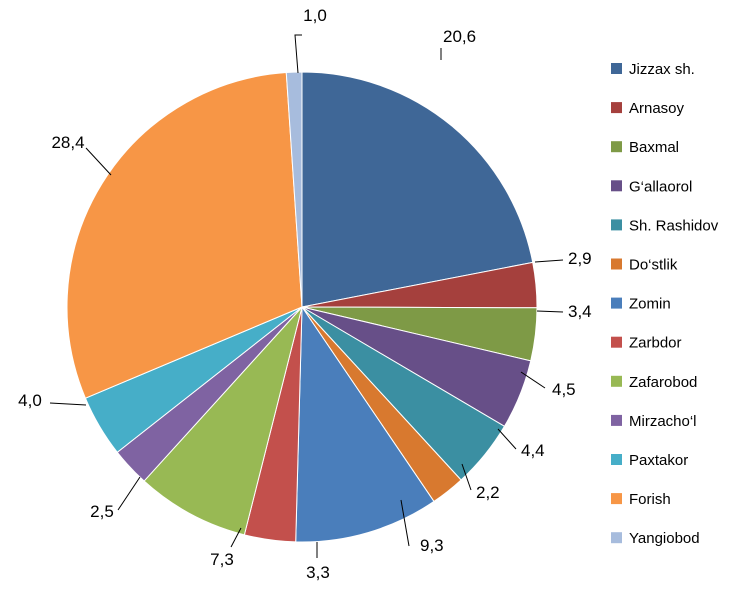 The height and width of the screenshot is (603, 753). Describe the element at coordinates (674, 225) in the screenshot. I see `legend-label-5: Sh. Rashidov` at that location.